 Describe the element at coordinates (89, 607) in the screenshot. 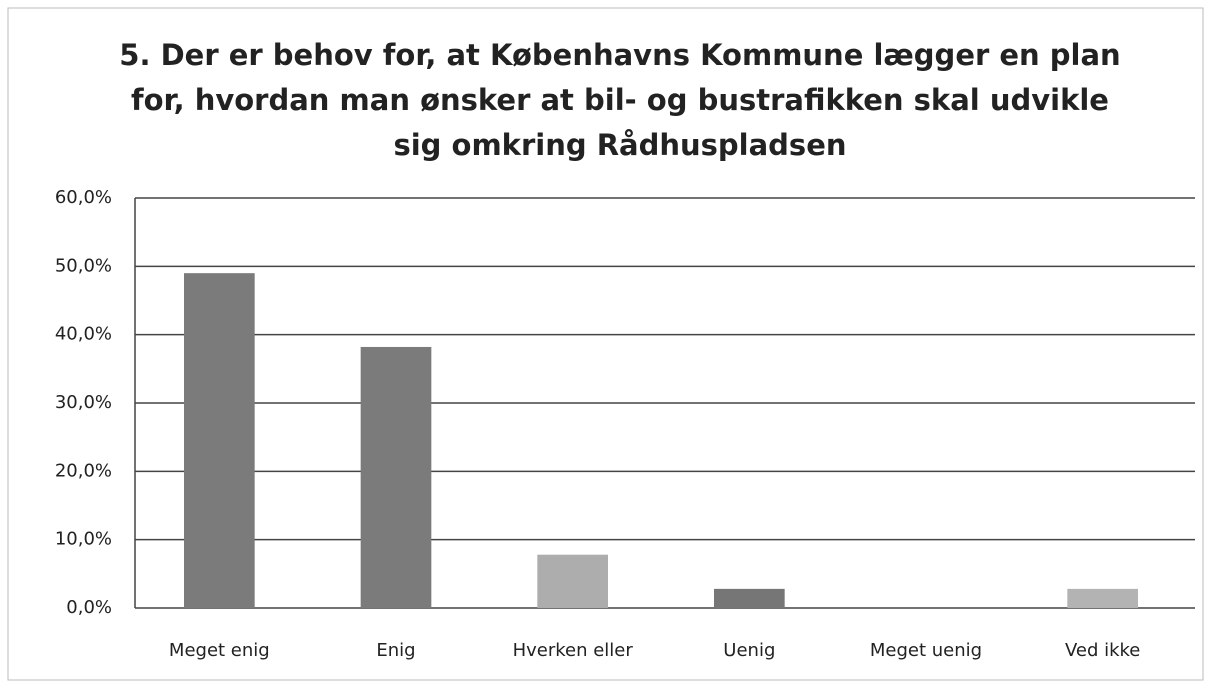

I see `y-tick-label: 0,0%` at that location.